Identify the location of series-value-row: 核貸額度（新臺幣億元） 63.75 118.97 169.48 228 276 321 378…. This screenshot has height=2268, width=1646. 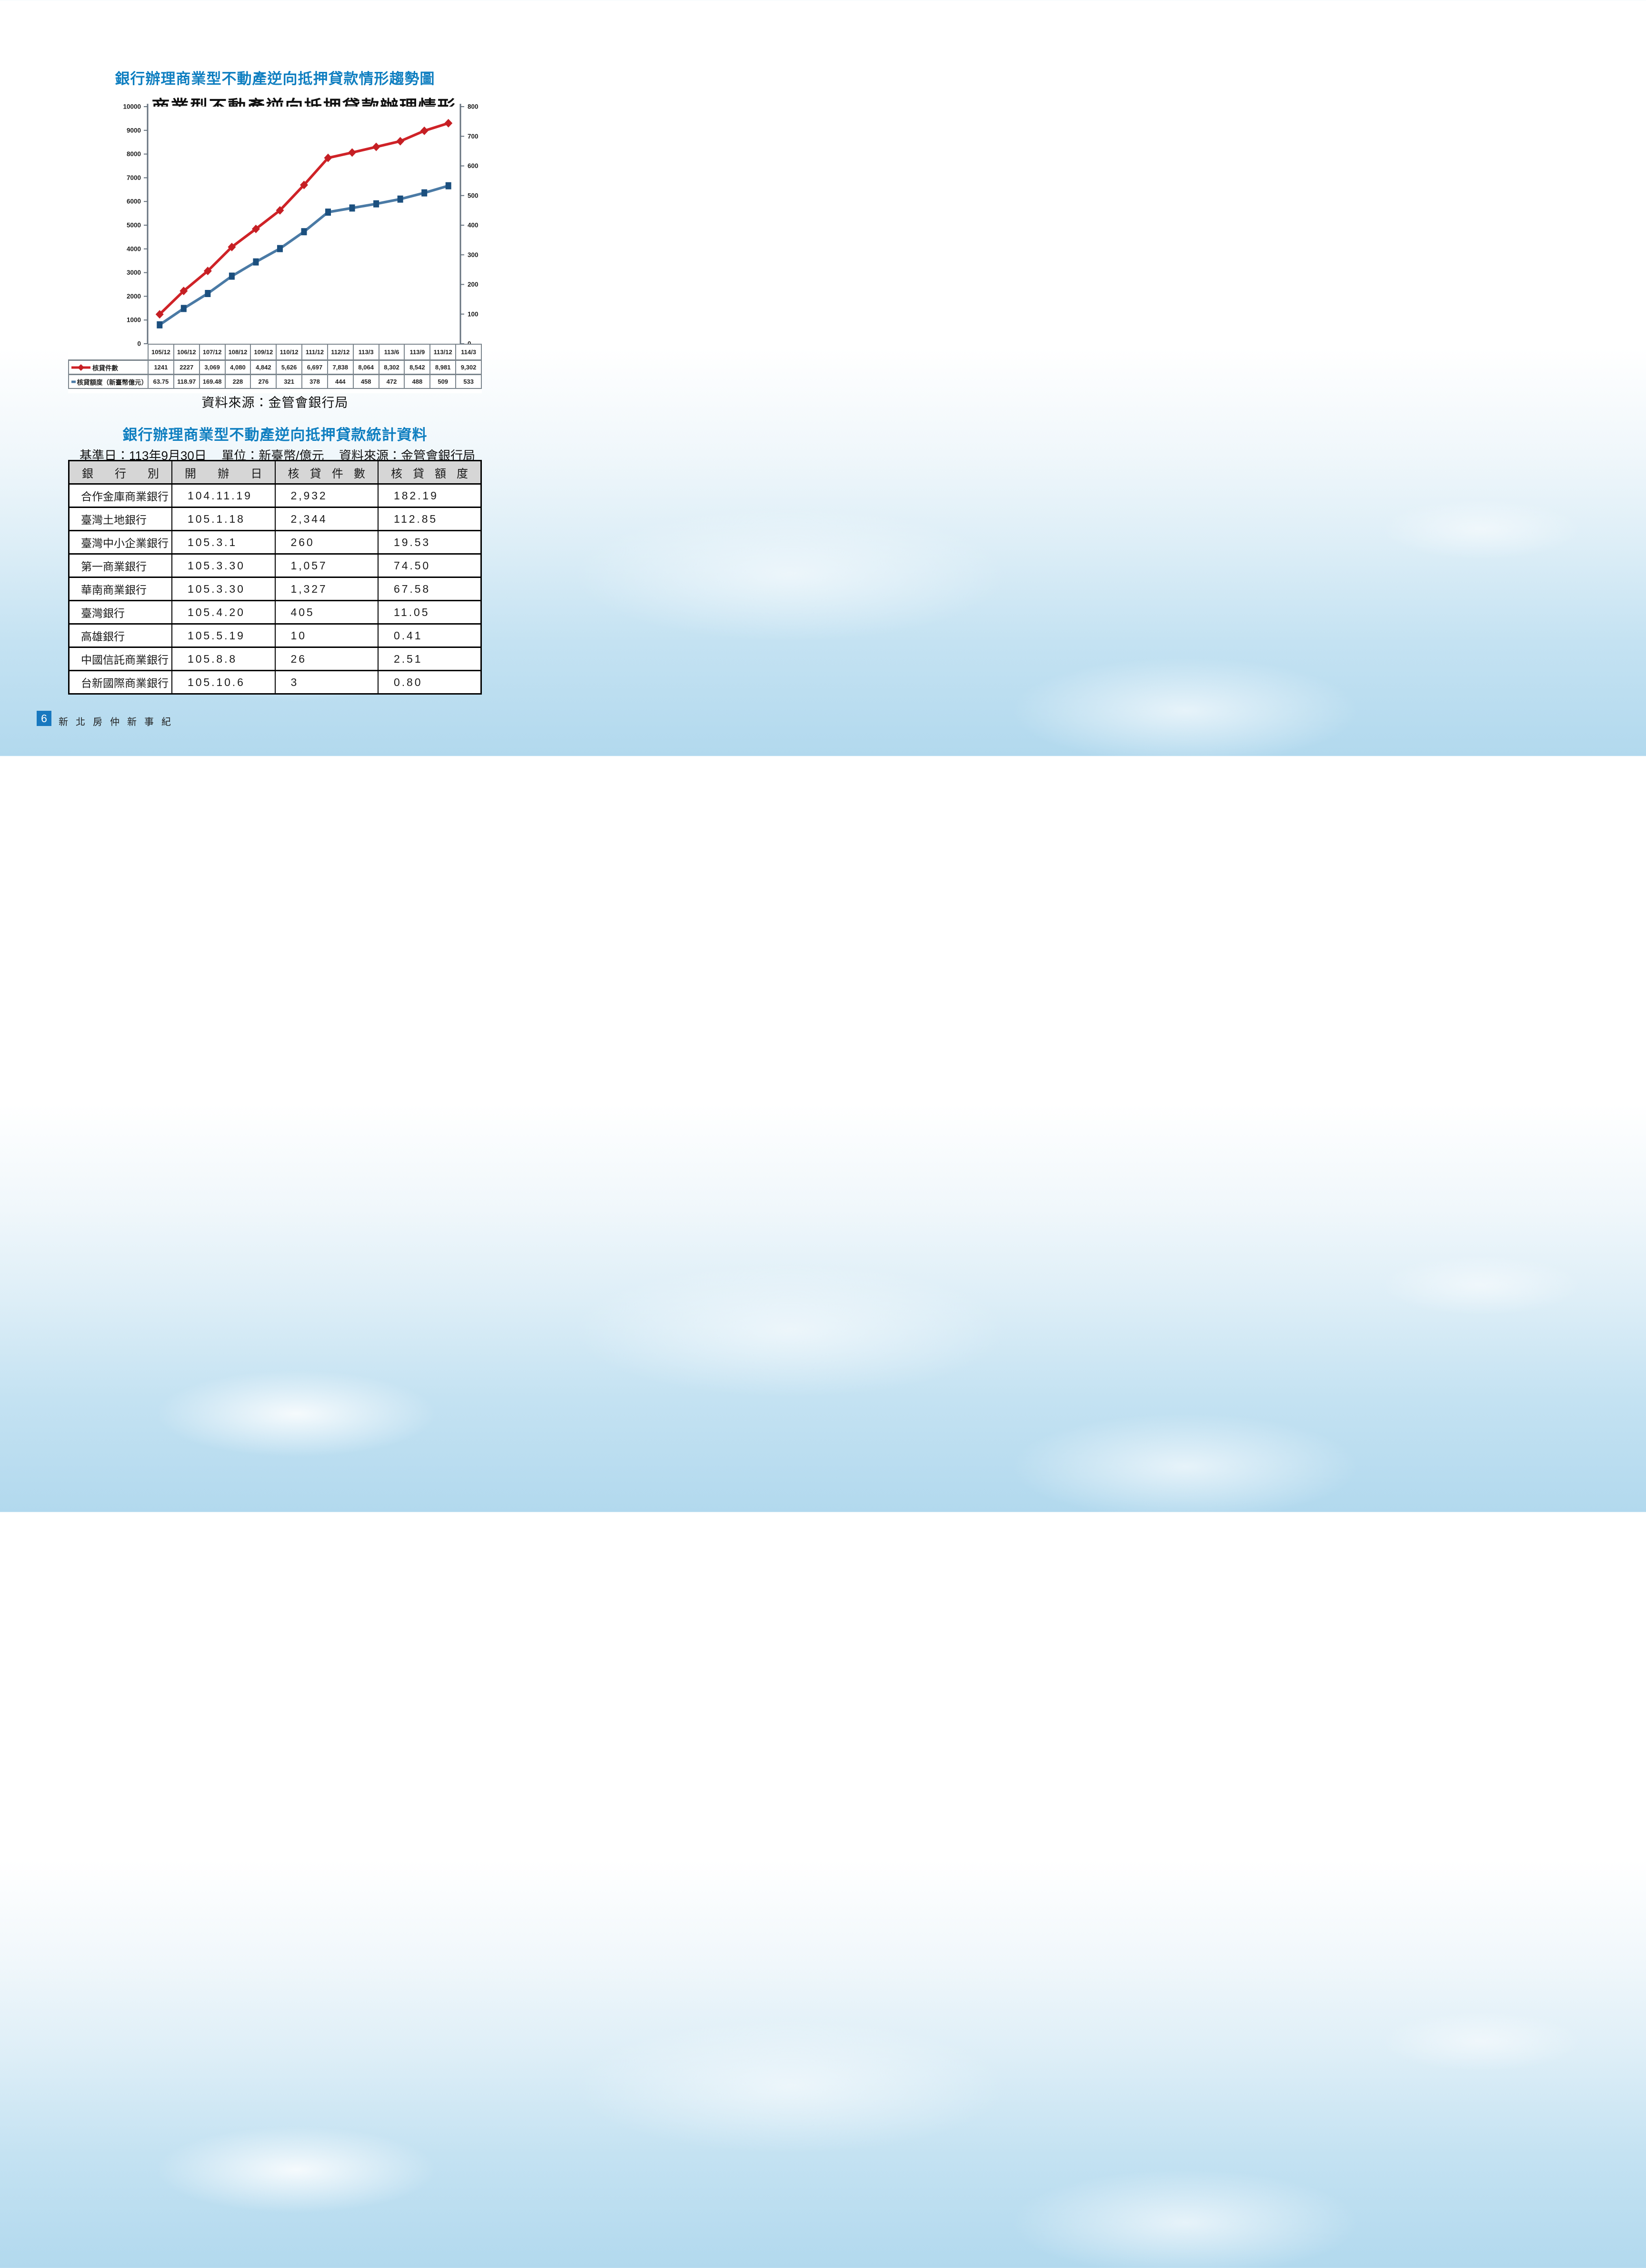
(275, 381).